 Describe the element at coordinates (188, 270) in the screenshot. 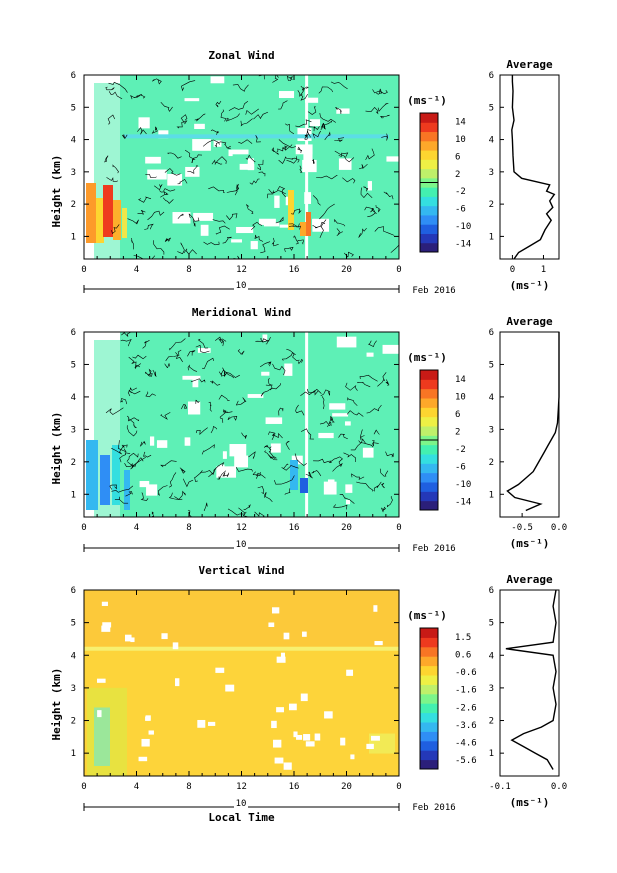

I see `x-tick-label: 8` at that location.